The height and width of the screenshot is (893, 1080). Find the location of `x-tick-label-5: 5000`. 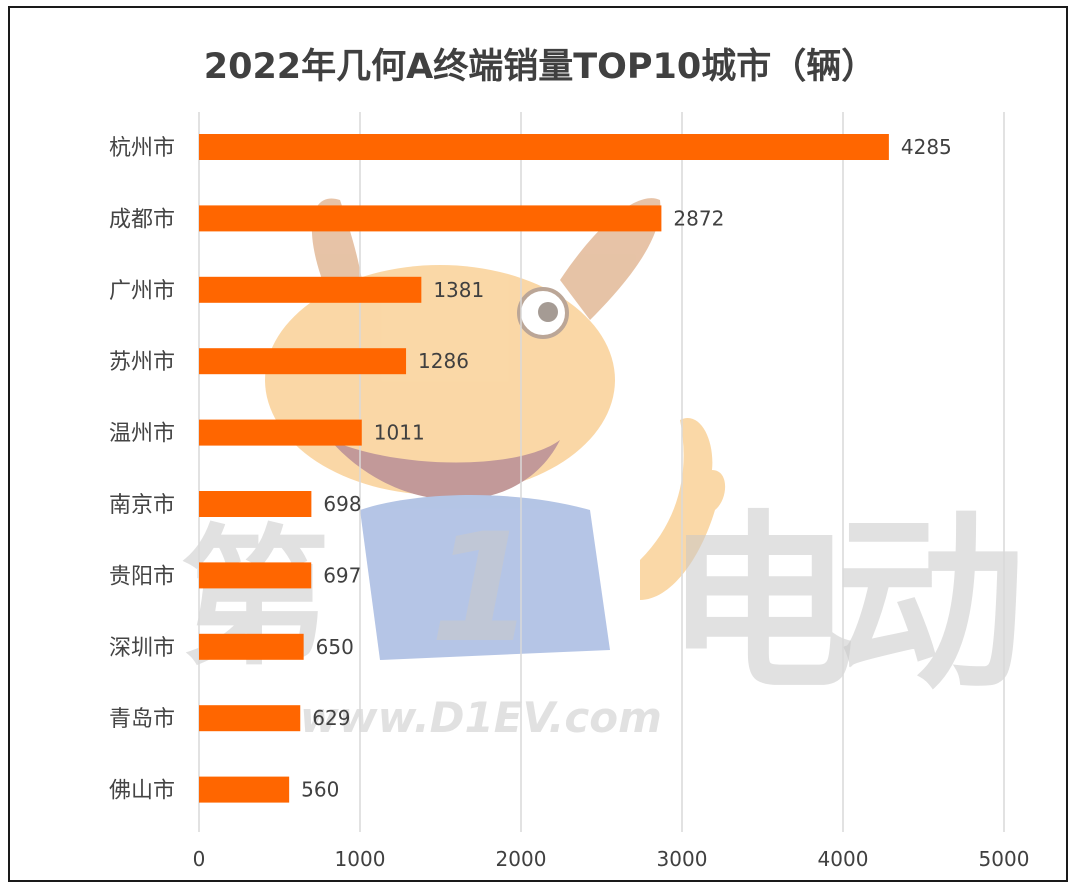

x-tick-label-5: 5000 is located at coordinates (1004, 859).